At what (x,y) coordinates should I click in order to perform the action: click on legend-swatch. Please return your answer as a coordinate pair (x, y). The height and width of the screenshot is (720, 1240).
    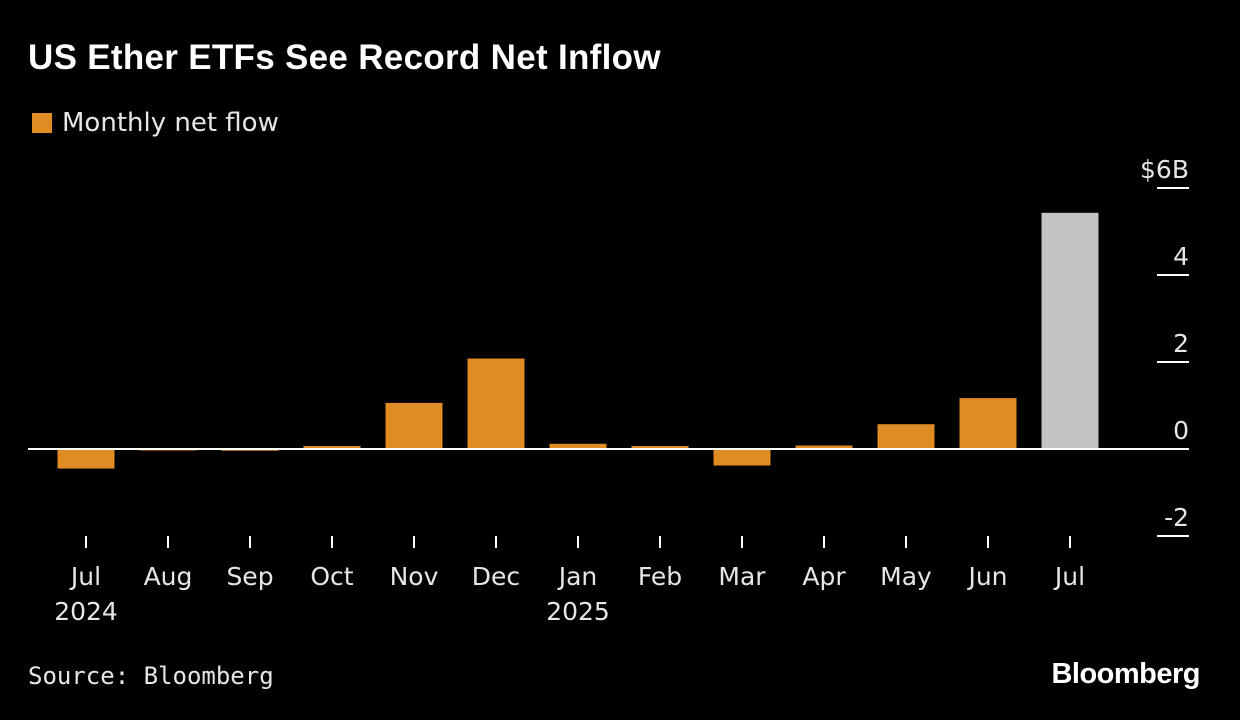
    Looking at the image, I should click on (42, 123).